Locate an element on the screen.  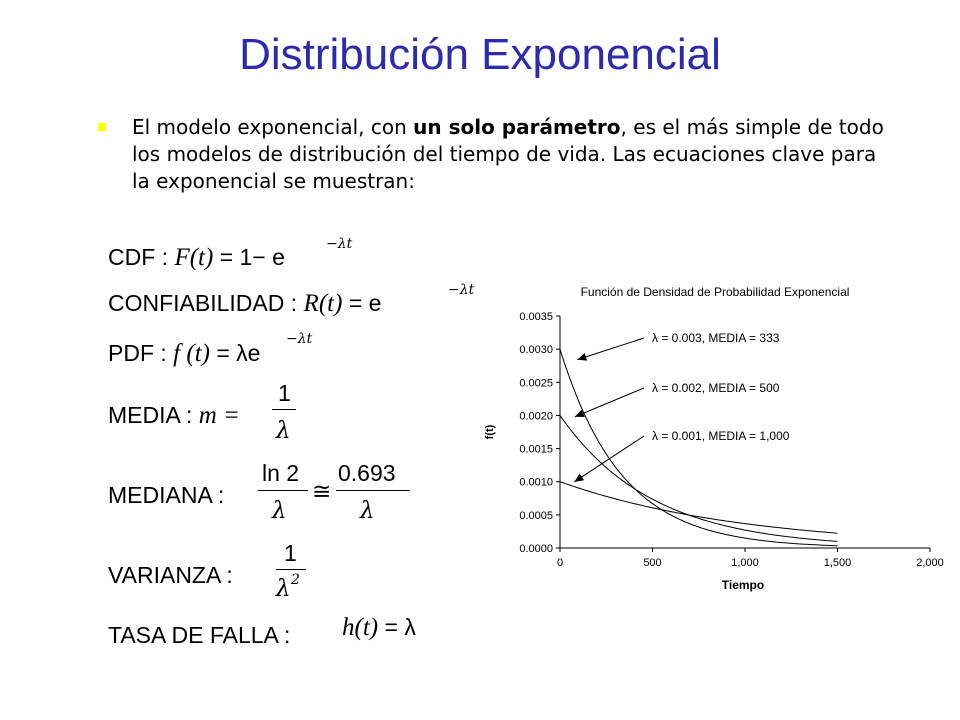
series-label-1: λ = 0.003, MEDIA = 333 is located at coordinates (716, 338).